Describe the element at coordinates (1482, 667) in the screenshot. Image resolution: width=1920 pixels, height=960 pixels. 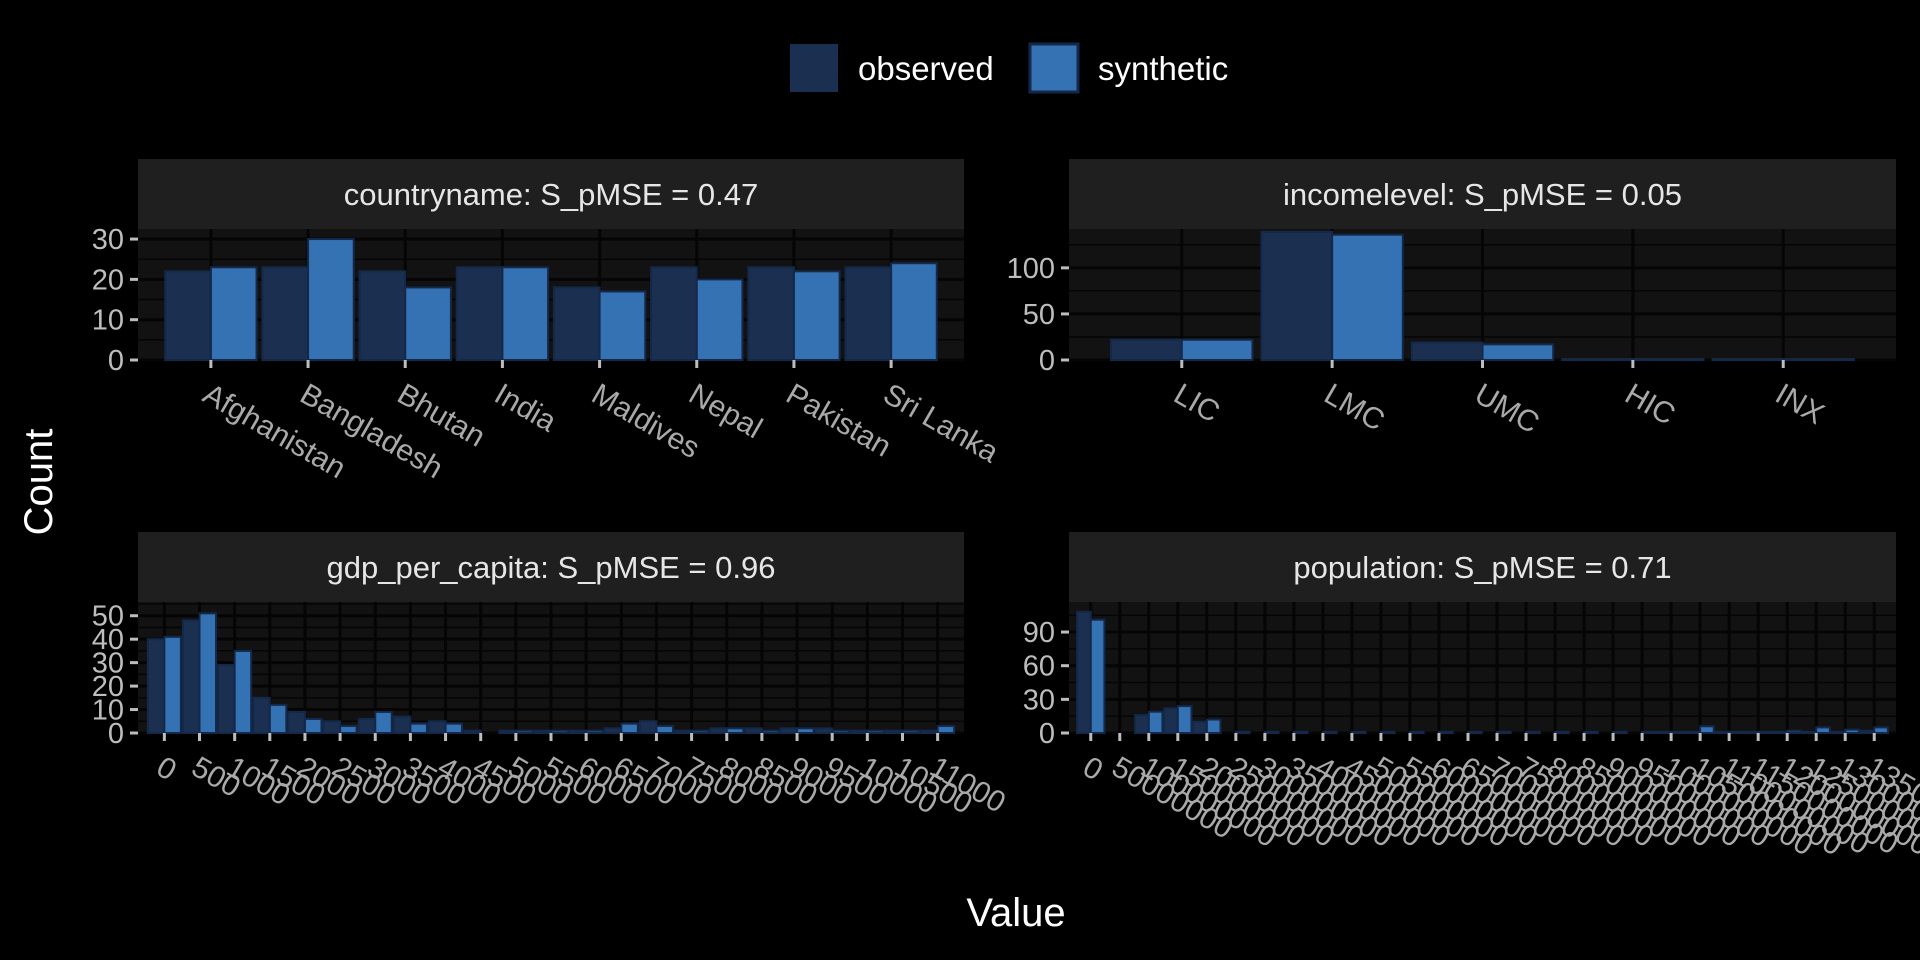
I see `plot-area` at that location.